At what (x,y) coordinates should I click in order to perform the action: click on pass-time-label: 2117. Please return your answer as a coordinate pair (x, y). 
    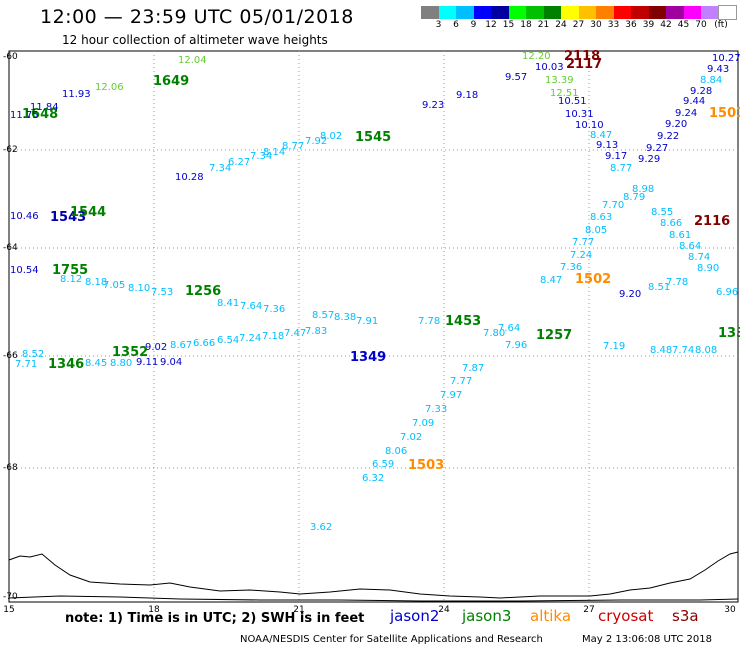
    Looking at the image, I should click on (584, 64).